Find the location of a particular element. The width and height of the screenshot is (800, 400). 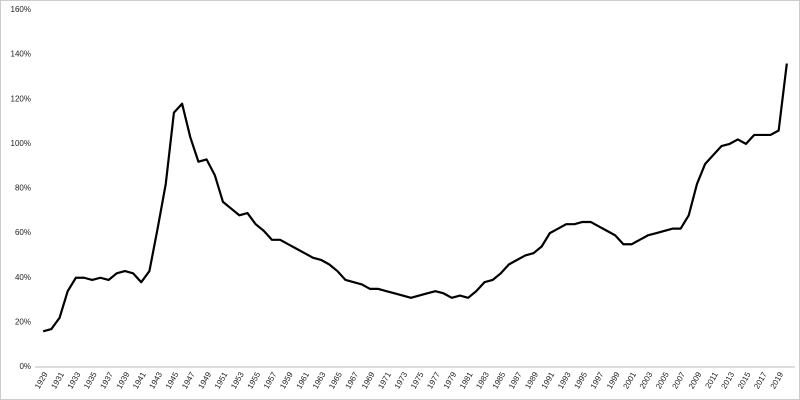

y-tick-label: 120% is located at coordinates (21, 98).